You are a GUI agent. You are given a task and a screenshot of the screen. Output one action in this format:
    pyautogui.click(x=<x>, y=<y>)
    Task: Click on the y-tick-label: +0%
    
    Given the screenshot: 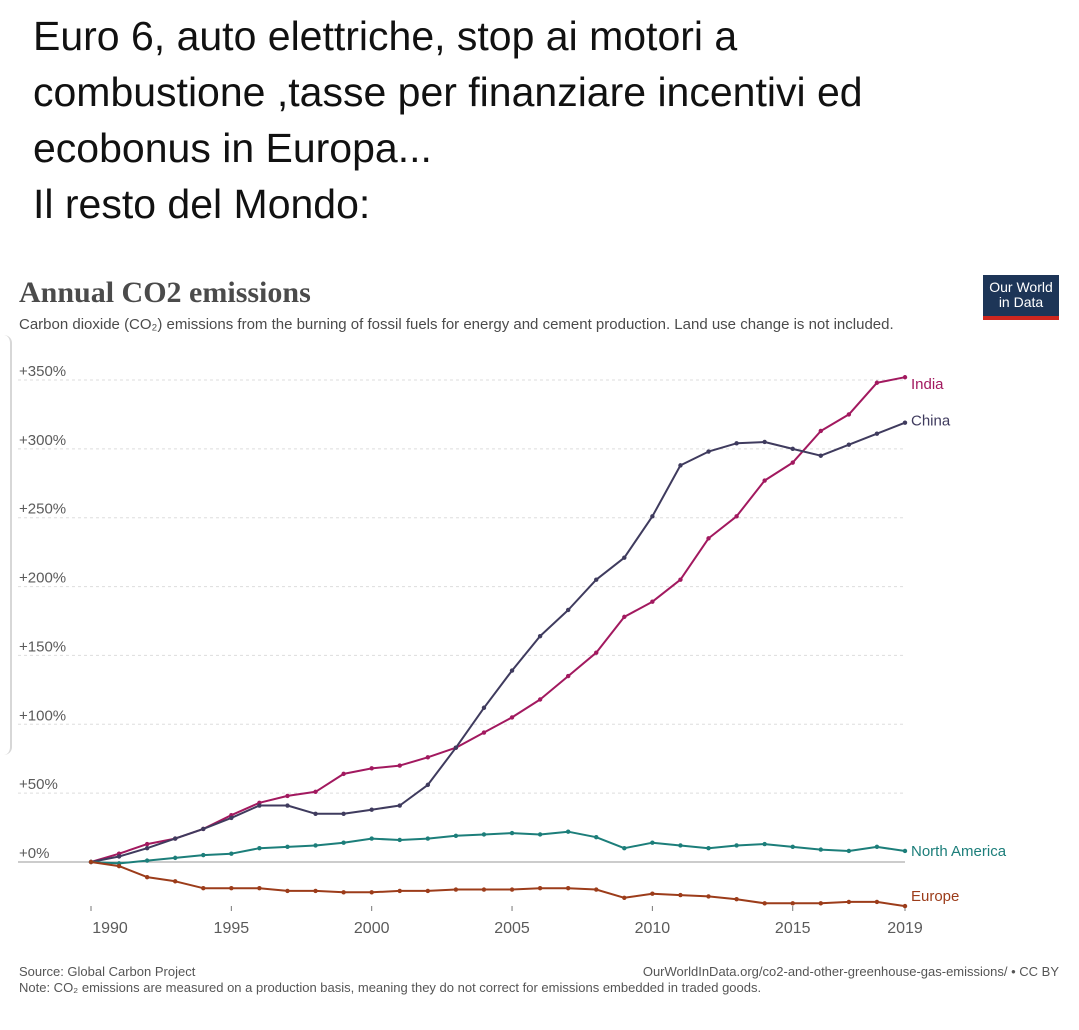 What is the action you would take?
    pyautogui.click(x=34, y=853)
    